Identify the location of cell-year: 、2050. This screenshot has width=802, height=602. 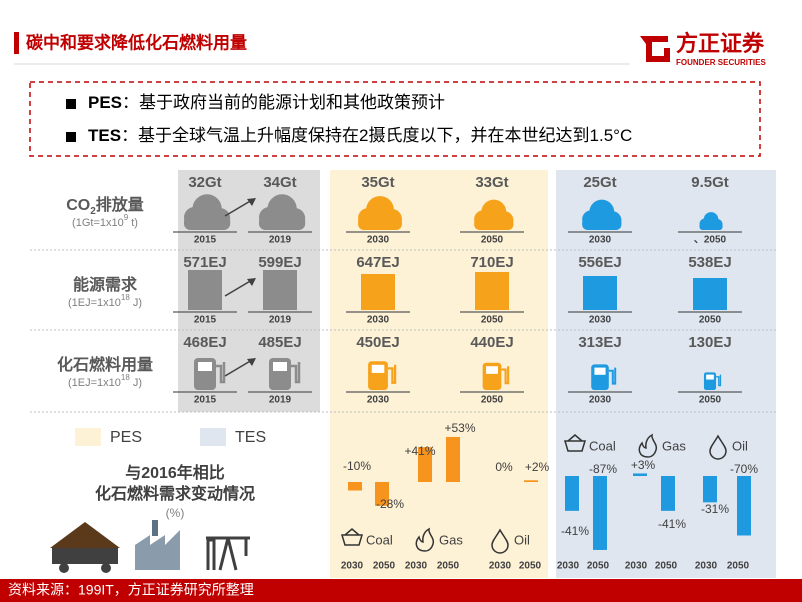
(710, 240).